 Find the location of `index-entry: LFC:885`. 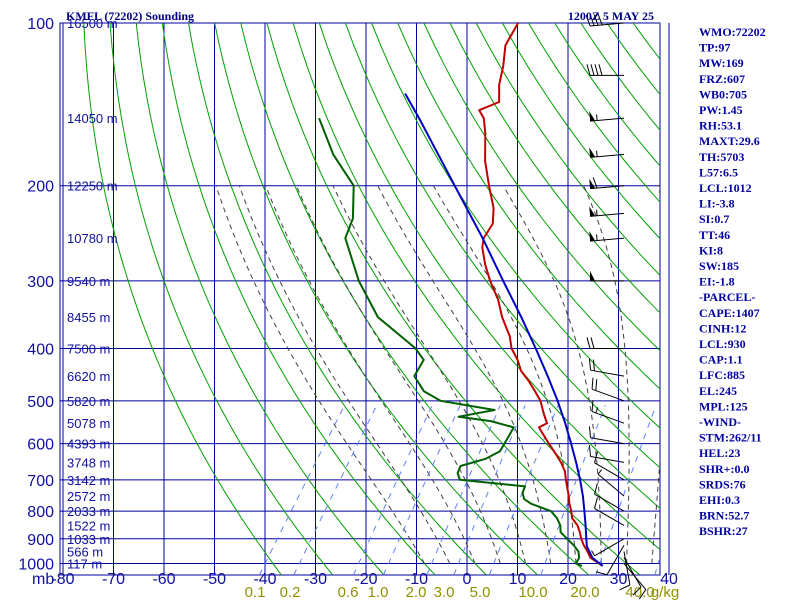

index-entry: LFC:885 is located at coordinates (722, 375).